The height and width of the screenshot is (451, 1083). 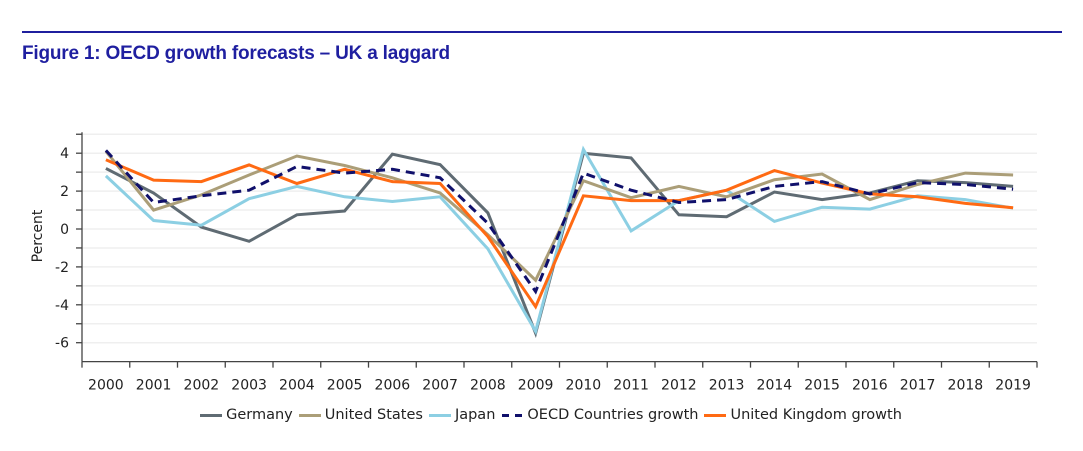 I want to click on legend-label: United Kingdom growth, so click(x=816, y=415).